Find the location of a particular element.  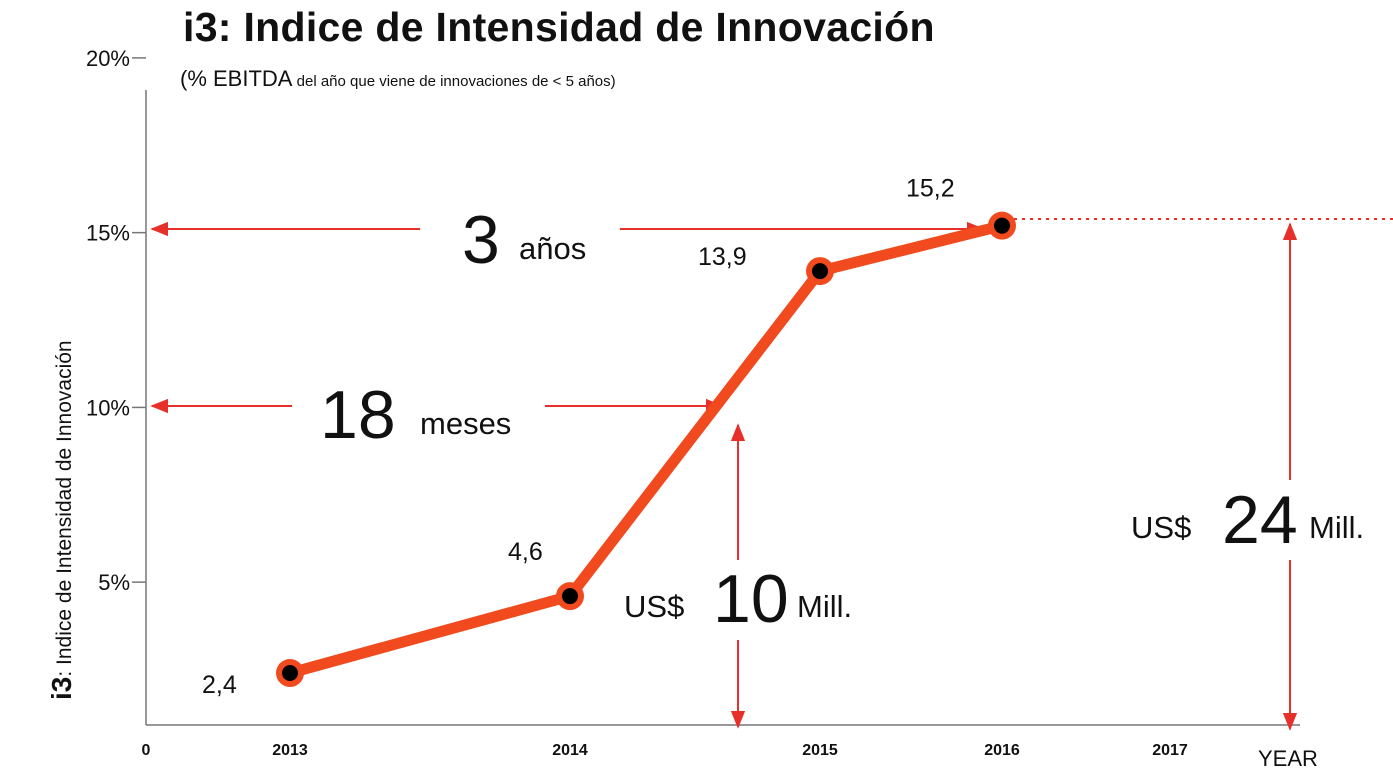

chart-title: i3: Indice de Intensidad de Innovación is located at coordinates (559, 27).